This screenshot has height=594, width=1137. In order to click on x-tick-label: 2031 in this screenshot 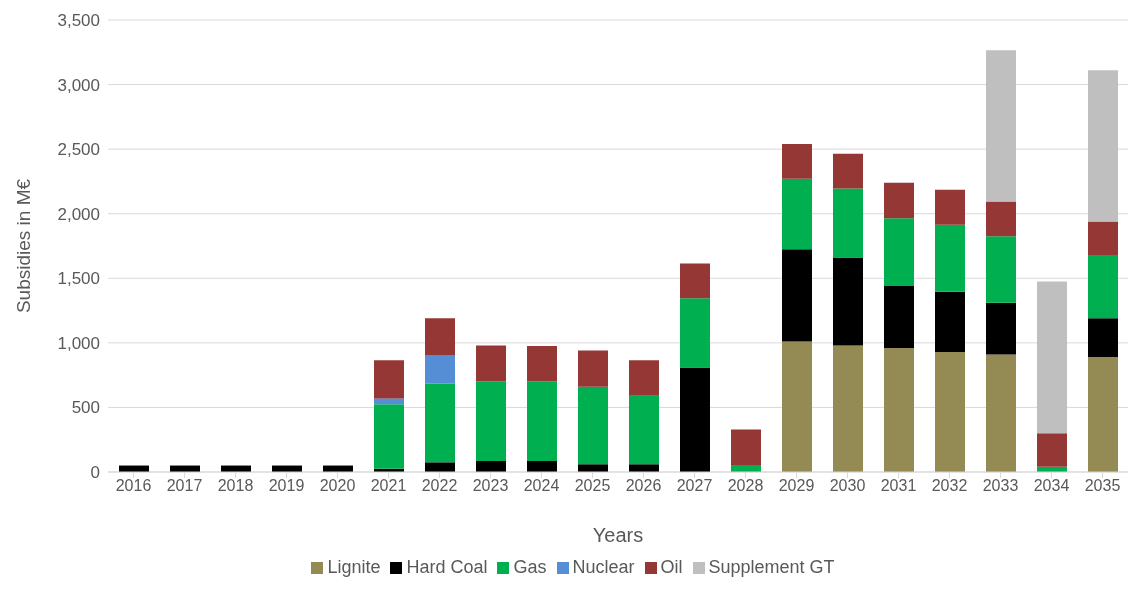, I will do `click(898, 486)`.